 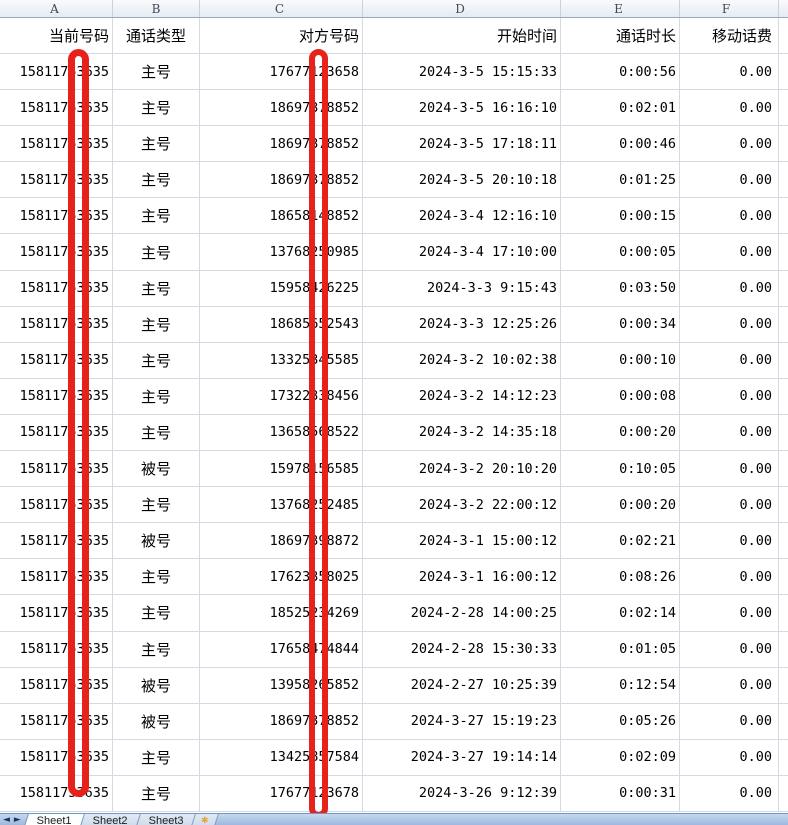 What do you see at coordinates (281, 649) in the screenshot?
I see `cell-peer-number: 17658474844` at bounding box center [281, 649].